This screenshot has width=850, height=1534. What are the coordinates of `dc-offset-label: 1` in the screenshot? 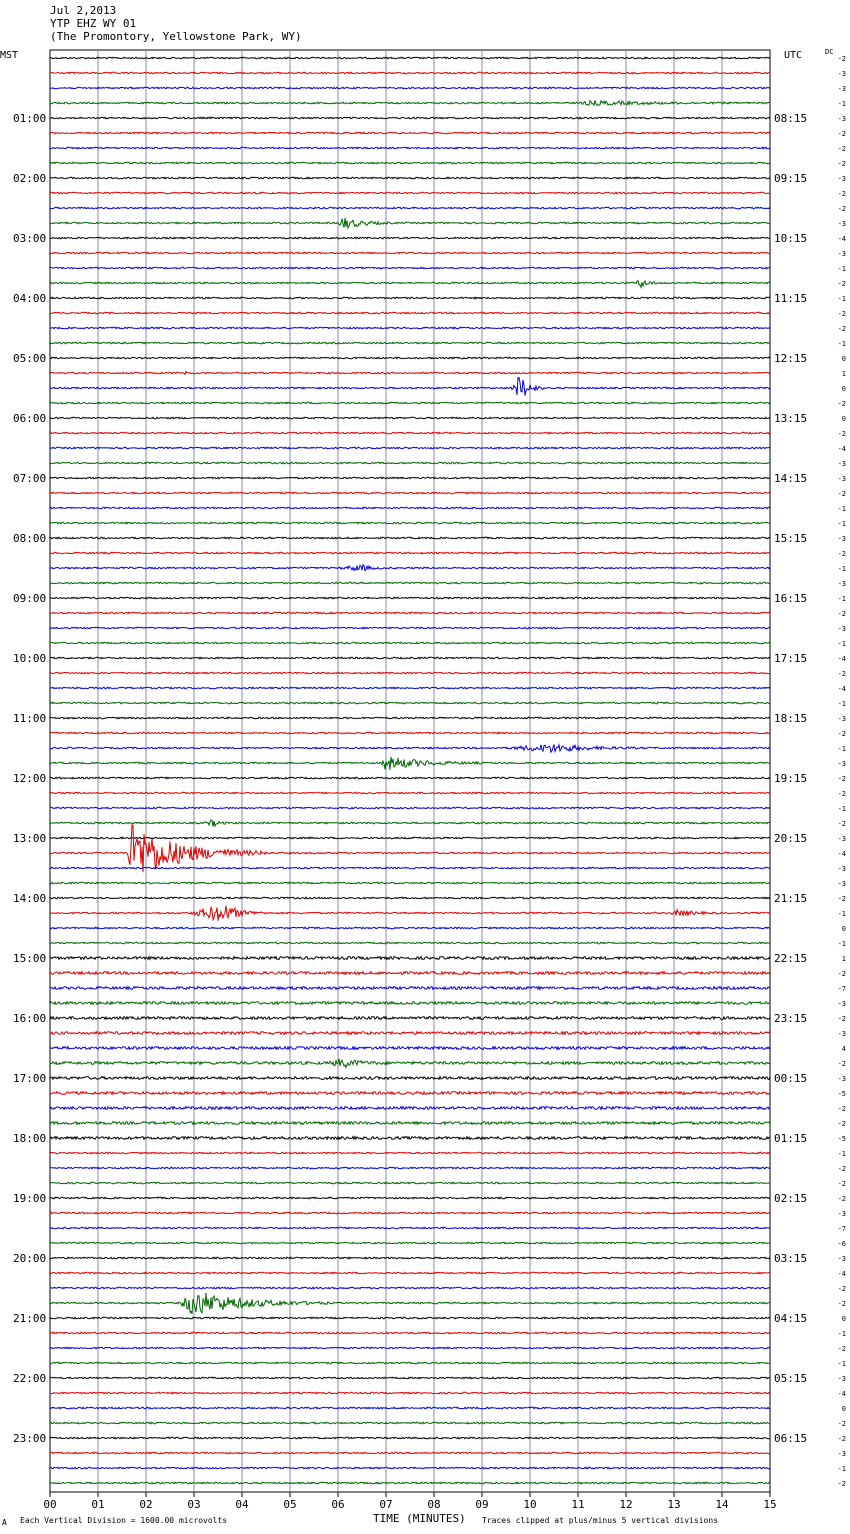 It's located at (844, 374).